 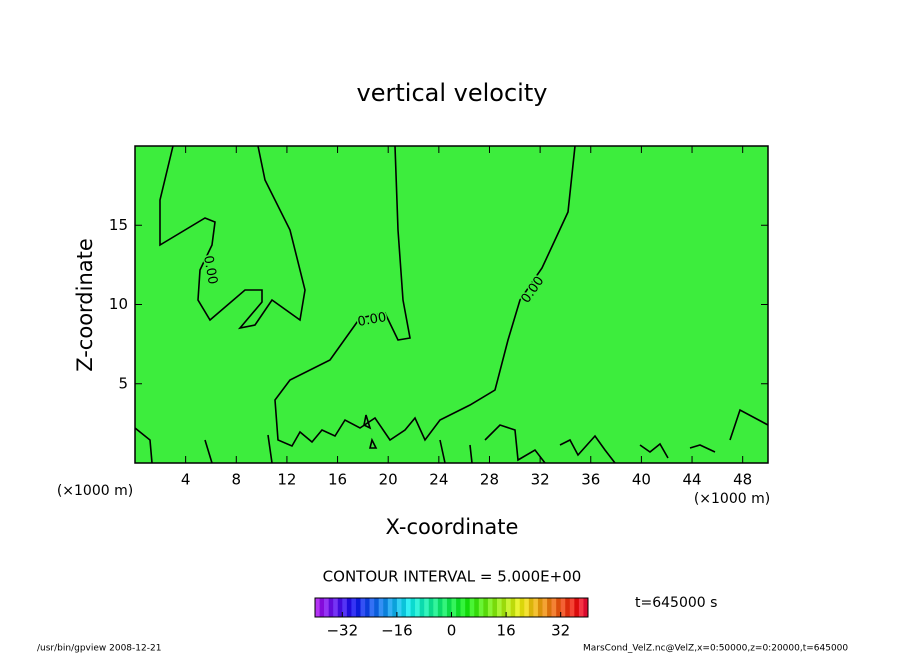 I want to click on x-tick-label: 20, so click(x=388, y=480).